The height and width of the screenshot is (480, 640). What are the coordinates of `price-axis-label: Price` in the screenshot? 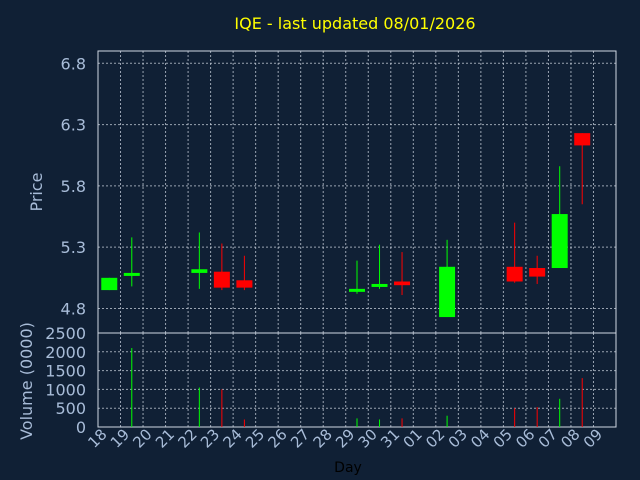 It's located at (36, 191).